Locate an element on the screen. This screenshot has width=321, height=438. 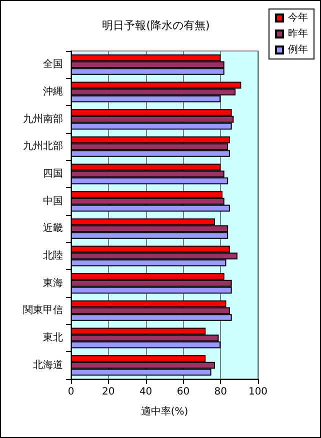
y-tick-label: 九州北部 is located at coordinates (43, 146).